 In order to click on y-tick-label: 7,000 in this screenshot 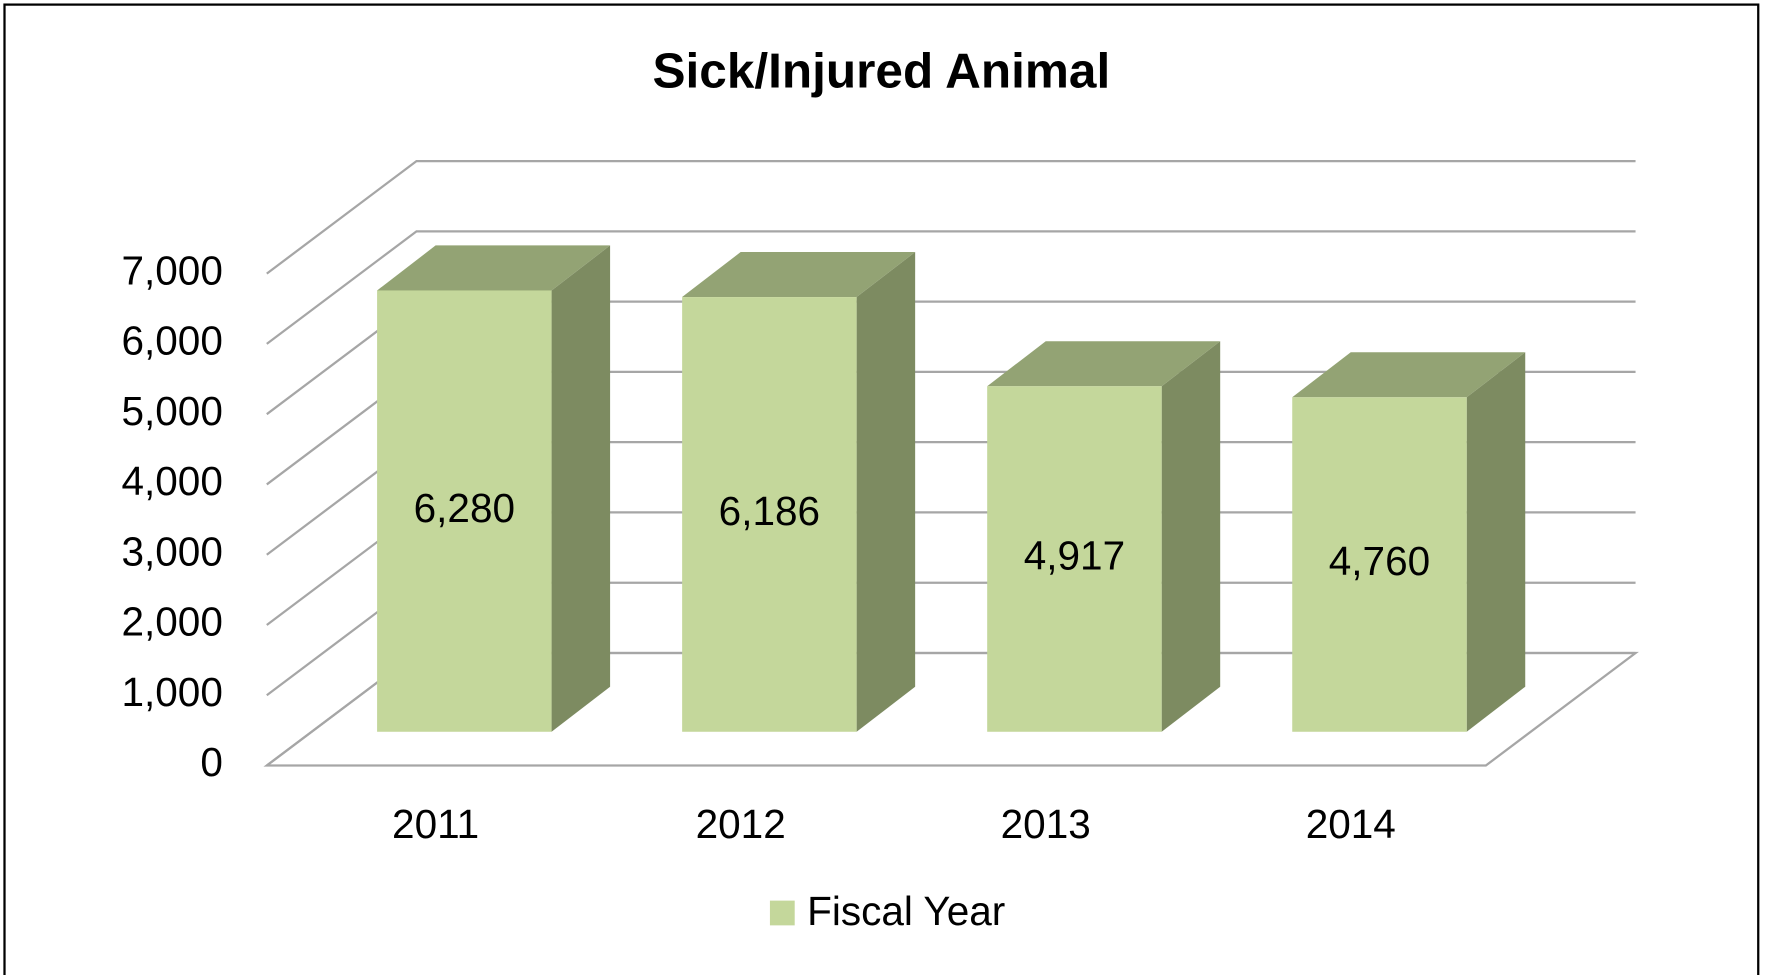, I will do `click(171, 270)`.